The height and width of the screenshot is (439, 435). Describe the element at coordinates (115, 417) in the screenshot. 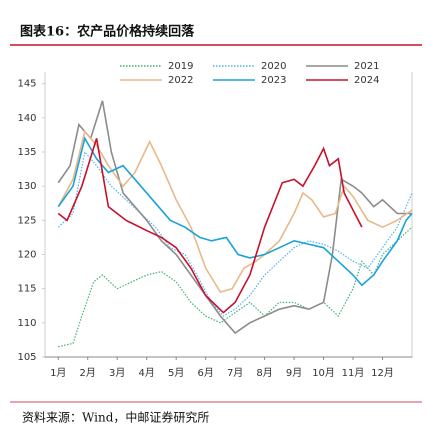

I see `source: 资料来源：Wind，中邮证券研究所` at that location.